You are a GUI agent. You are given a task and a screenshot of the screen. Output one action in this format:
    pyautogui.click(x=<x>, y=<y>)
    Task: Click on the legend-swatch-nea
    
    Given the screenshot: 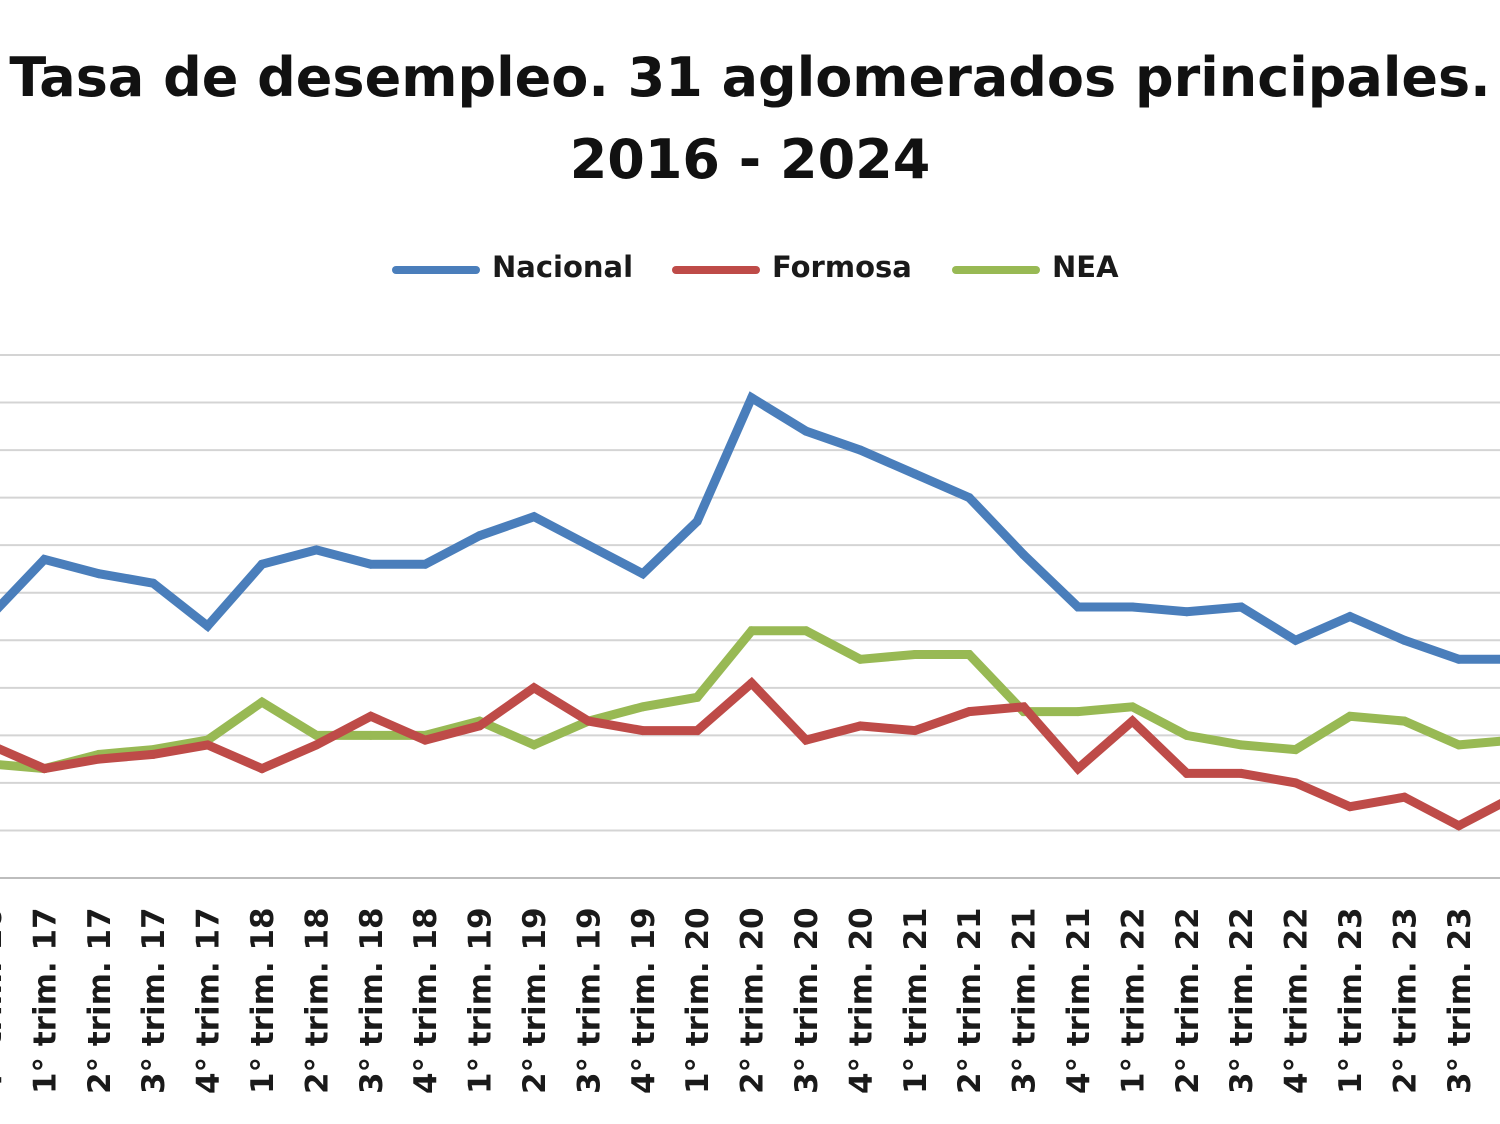 What is the action you would take?
    pyautogui.click(x=996, y=270)
    